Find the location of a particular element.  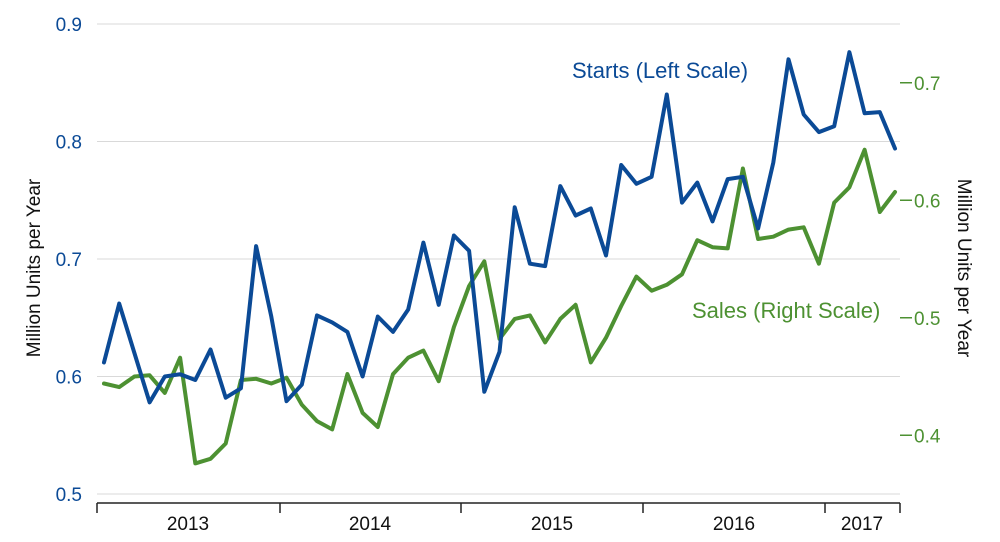

x-tick-label: 2014 is located at coordinates (370, 524).